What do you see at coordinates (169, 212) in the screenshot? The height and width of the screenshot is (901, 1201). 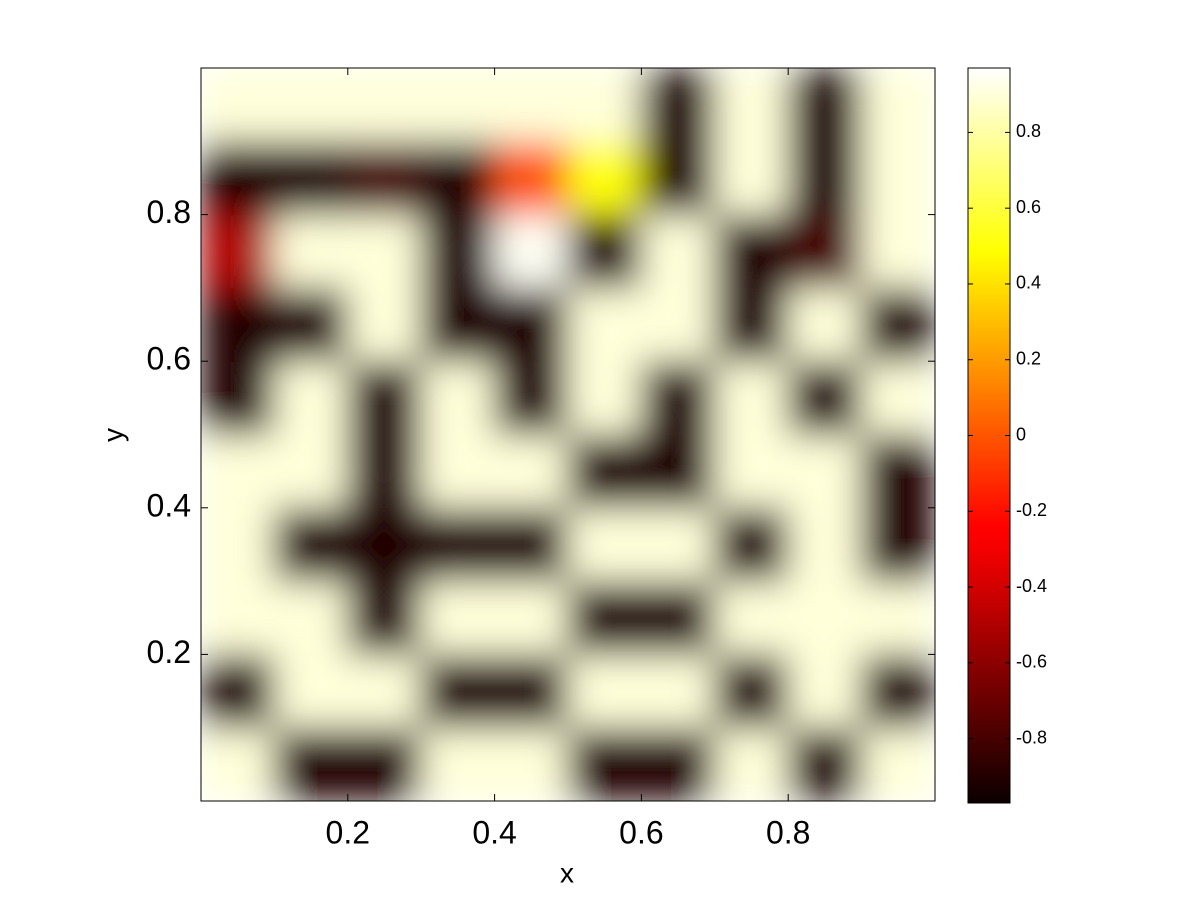 I see `y-tick-label: 0.8` at bounding box center [169, 212].